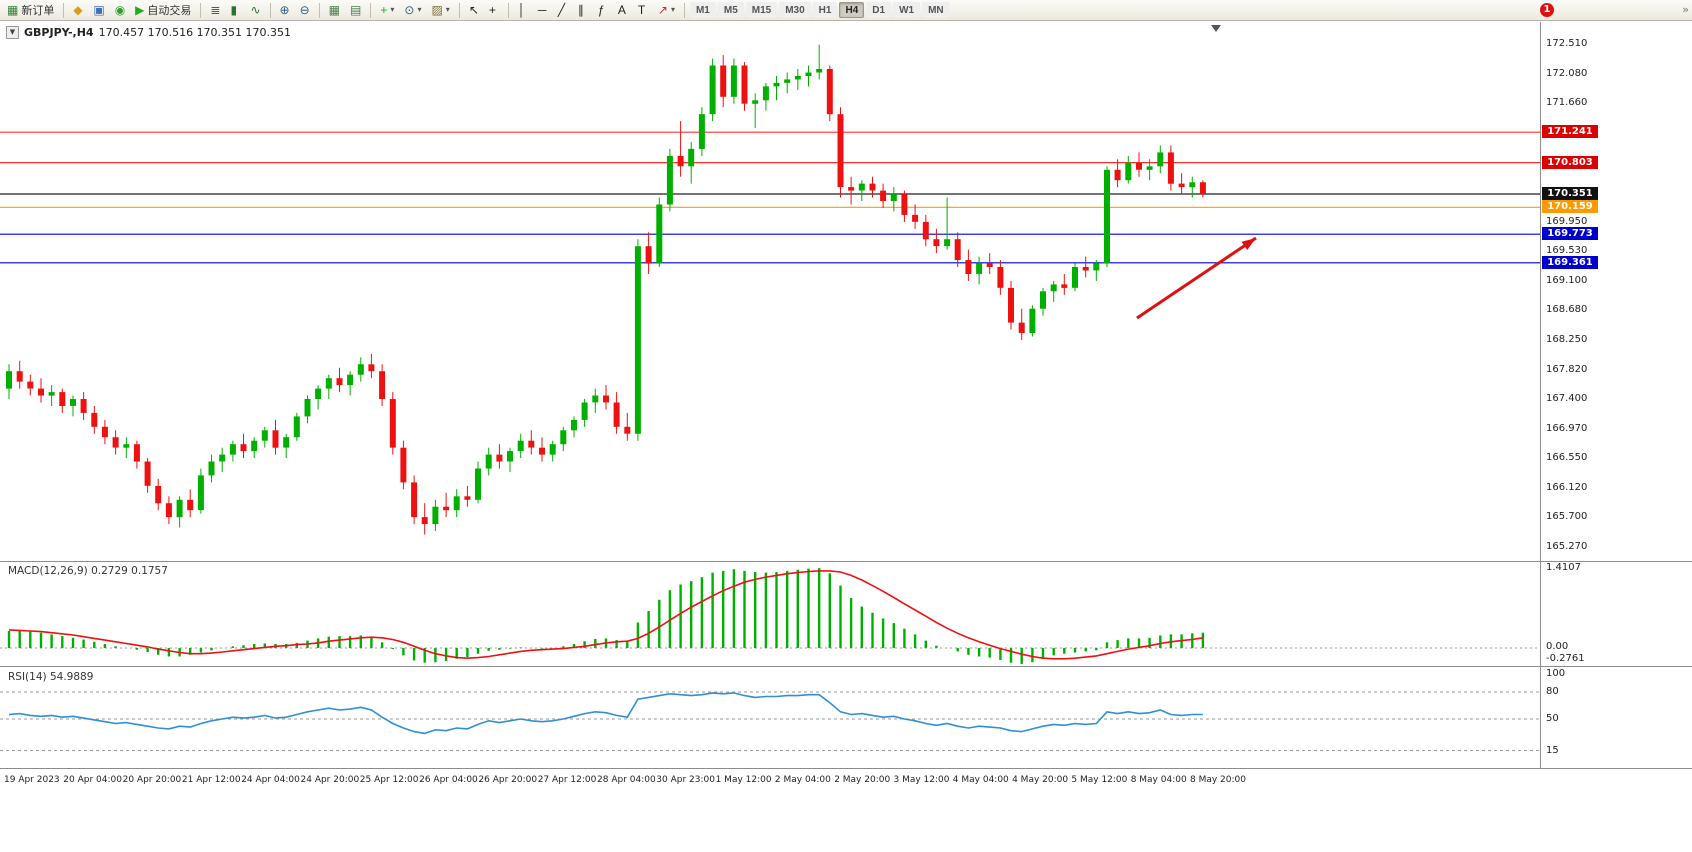 The height and width of the screenshot is (852, 1692). Describe the element at coordinates (936, 10) in the screenshot. I see `timeframe-mn: MN` at that location.